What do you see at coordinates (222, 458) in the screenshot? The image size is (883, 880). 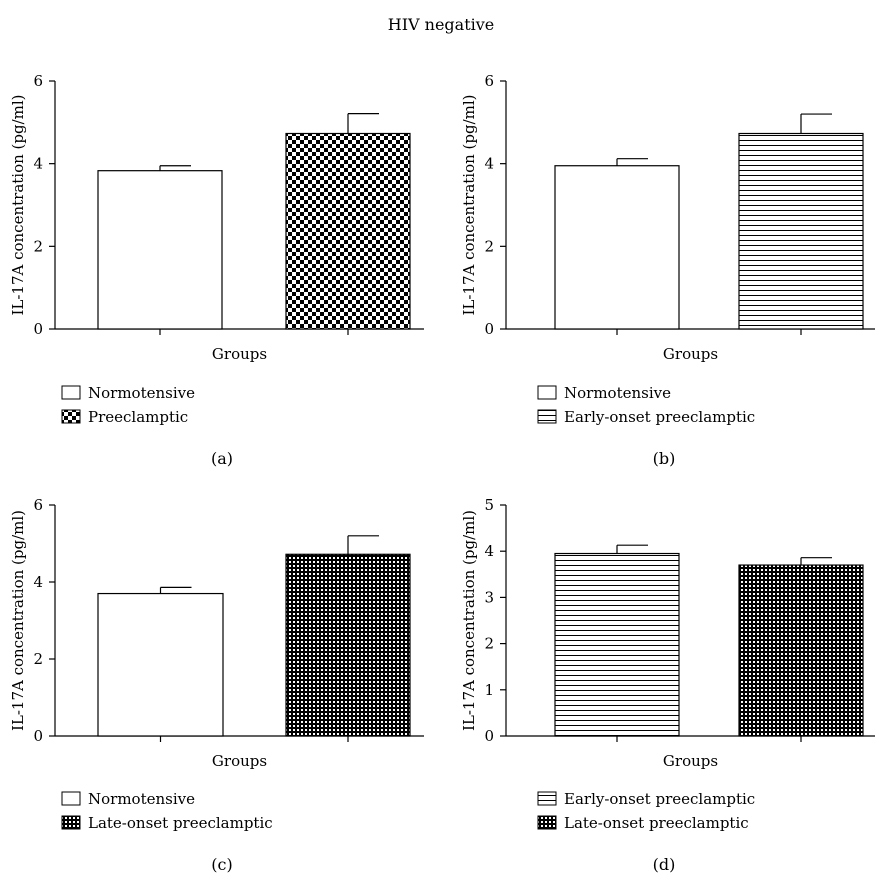 I see `panel-label: (a)` at bounding box center [222, 458].